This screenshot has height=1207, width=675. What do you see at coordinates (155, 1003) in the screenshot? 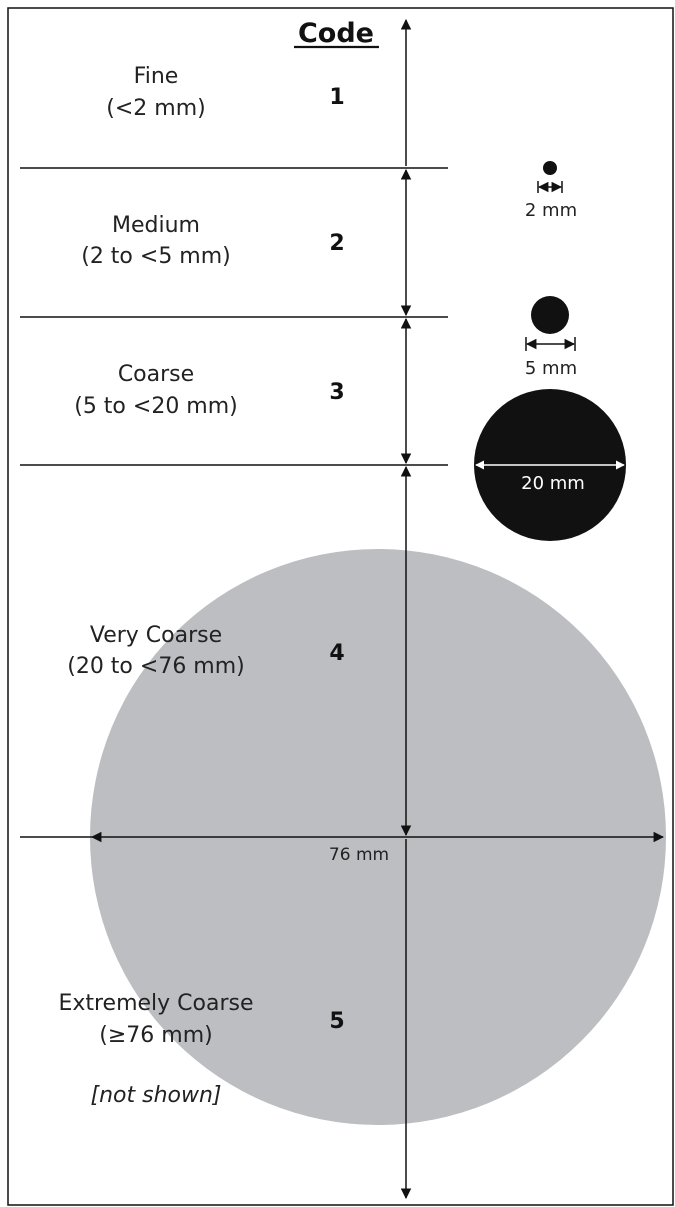
I see `category-extremely-coarse-name: Extremely Coarse` at bounding box center [155, 1003].